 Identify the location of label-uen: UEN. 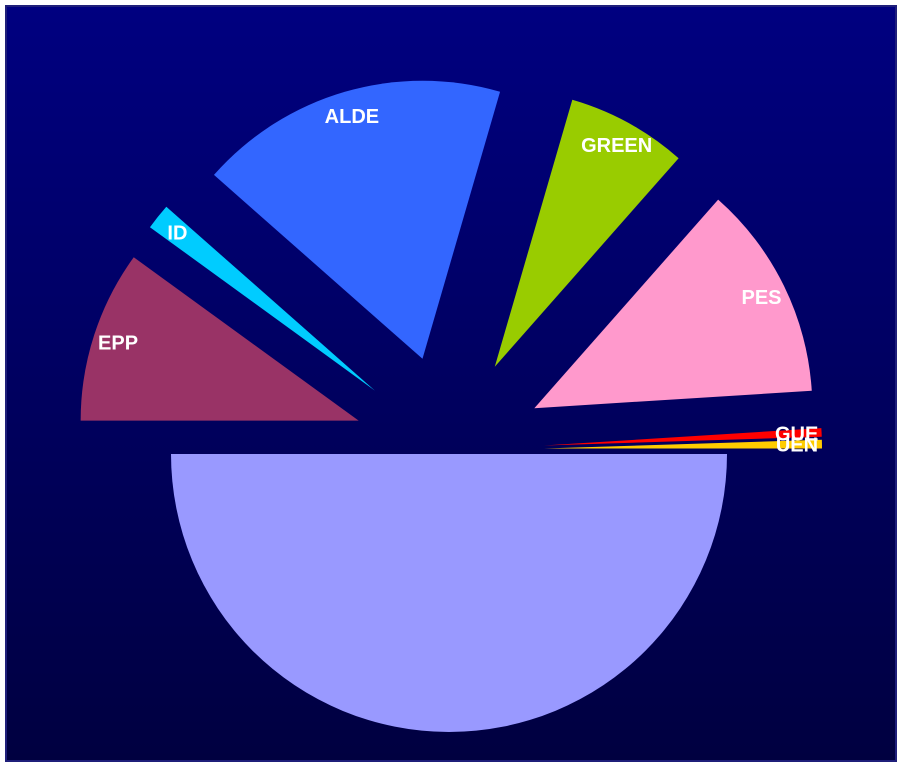
(797, 446).